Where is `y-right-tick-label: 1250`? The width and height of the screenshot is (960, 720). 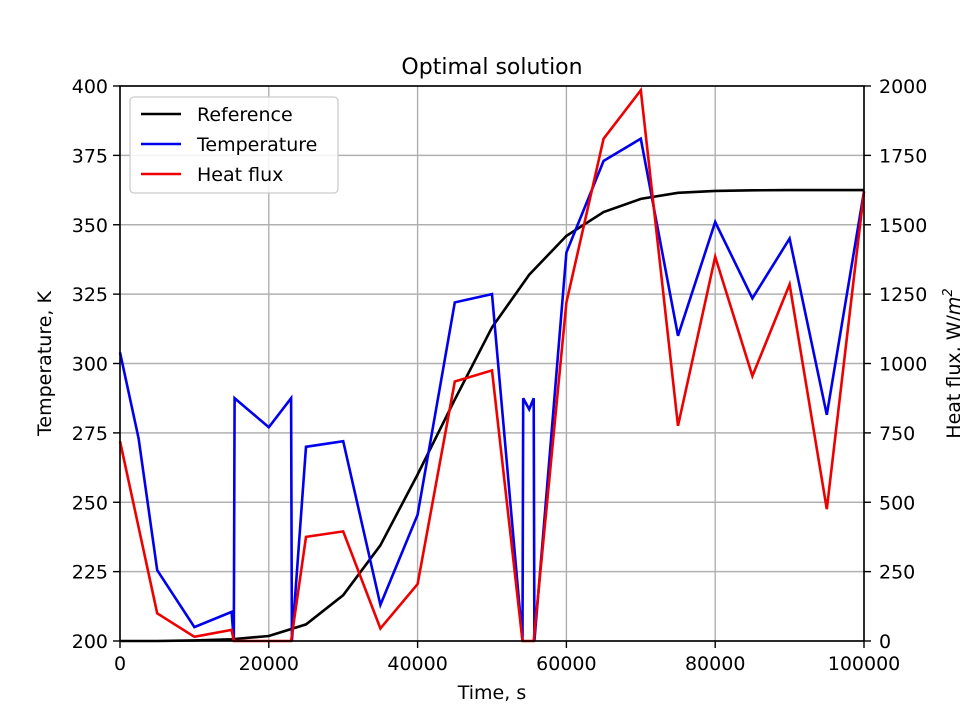 y-right-tick-label: 1250 is located at coordinates (903, 295).